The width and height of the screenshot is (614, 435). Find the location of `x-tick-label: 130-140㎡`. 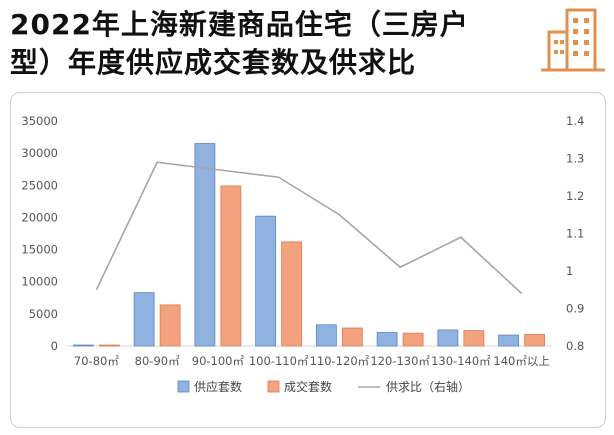

x-tick-label: 130-140㎡ is located at coordinates (461, 361).